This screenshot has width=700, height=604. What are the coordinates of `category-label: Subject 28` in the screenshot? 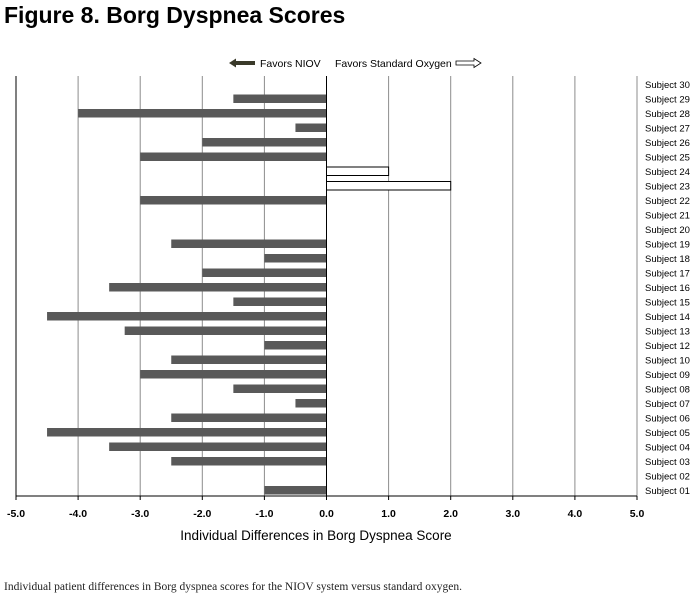 It's located at (667, 114).